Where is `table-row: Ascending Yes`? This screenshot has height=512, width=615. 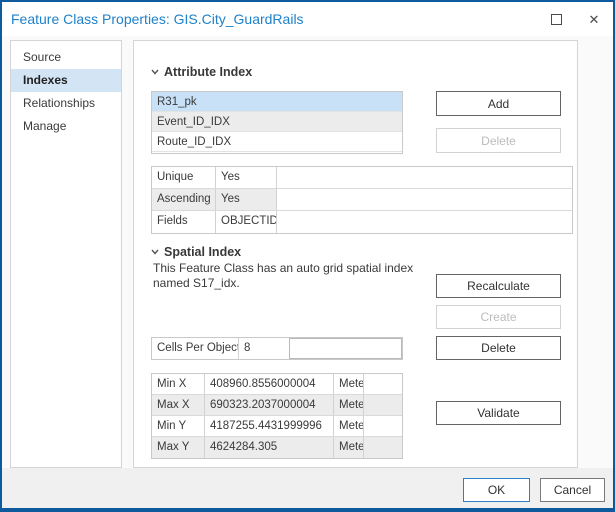
table-row: Ascending Yes is located at coordinates (362, 200).